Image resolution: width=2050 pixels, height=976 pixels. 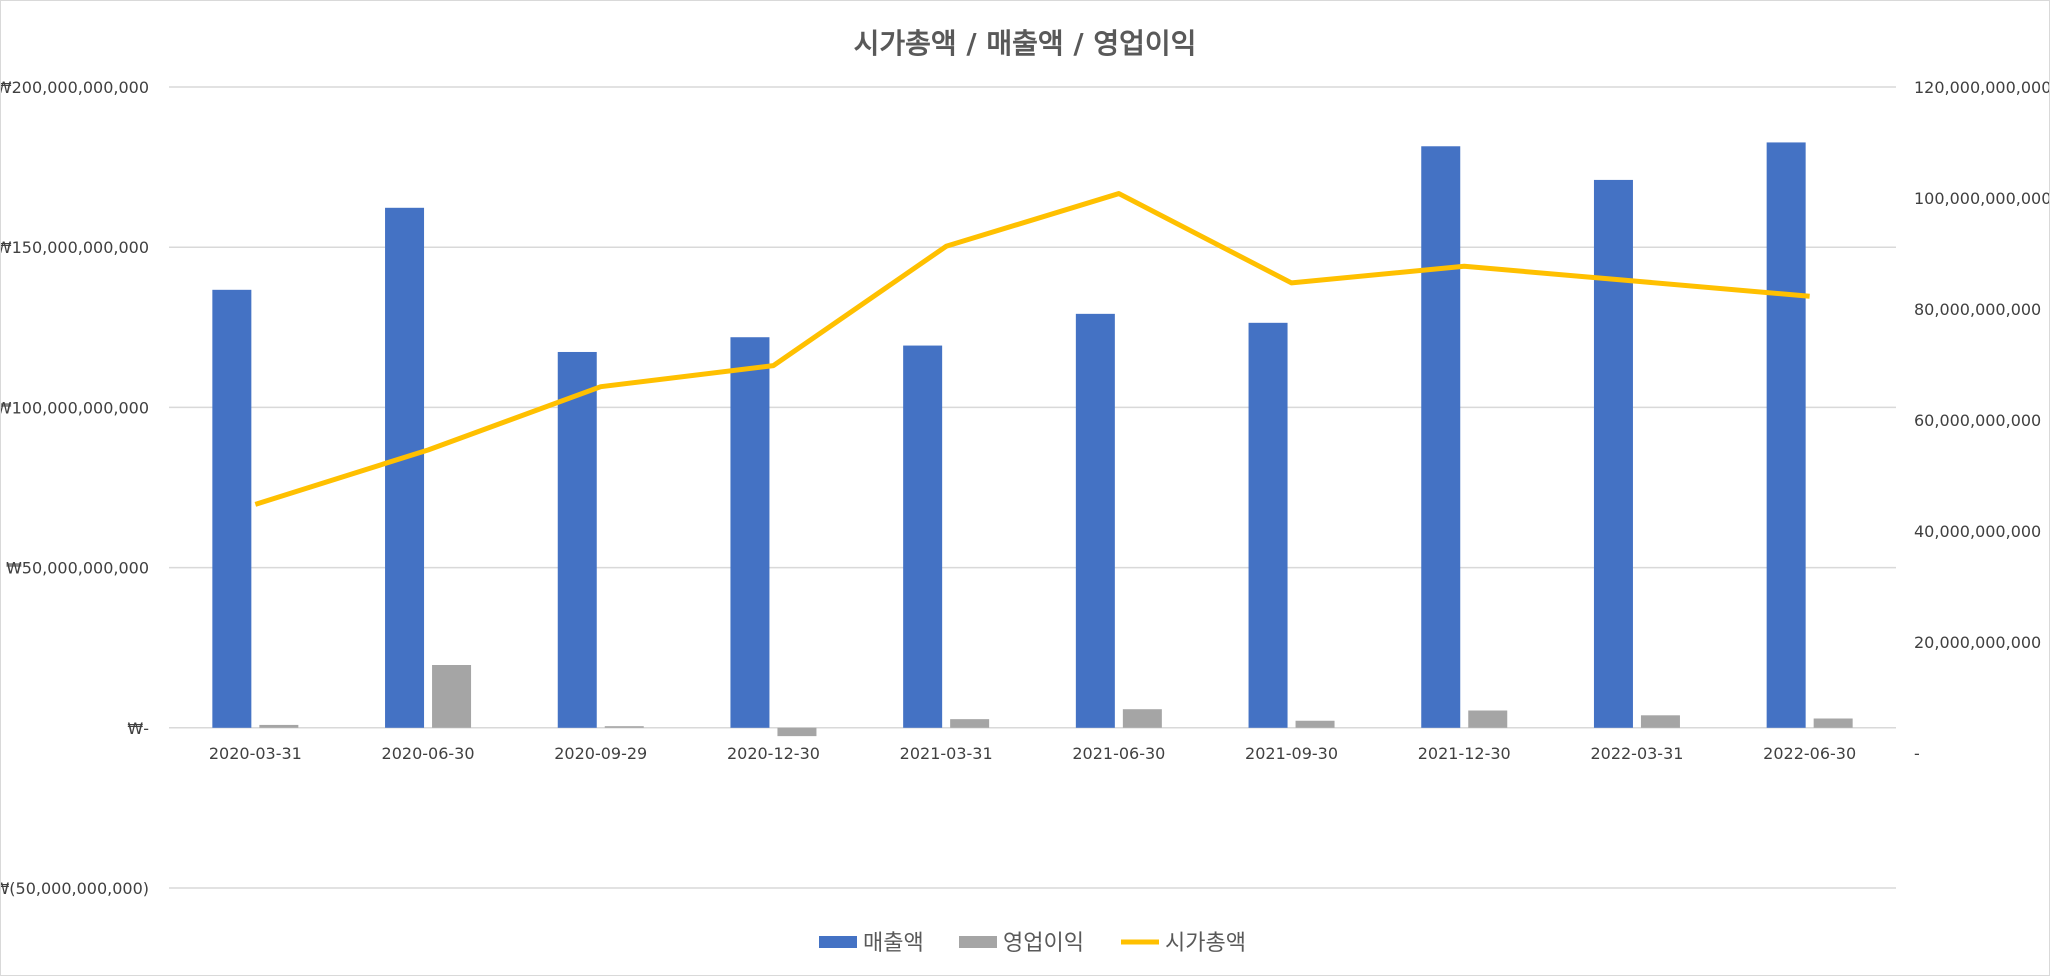 What do you see at coordinates (75, 888) in the screenshot?
I see `left-tick-label: ₩(50,000,000,000)` at bounding box center [75, 888].